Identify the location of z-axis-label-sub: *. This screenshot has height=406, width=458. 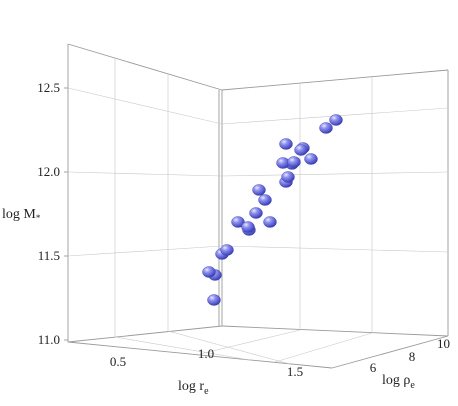
(38, 218).